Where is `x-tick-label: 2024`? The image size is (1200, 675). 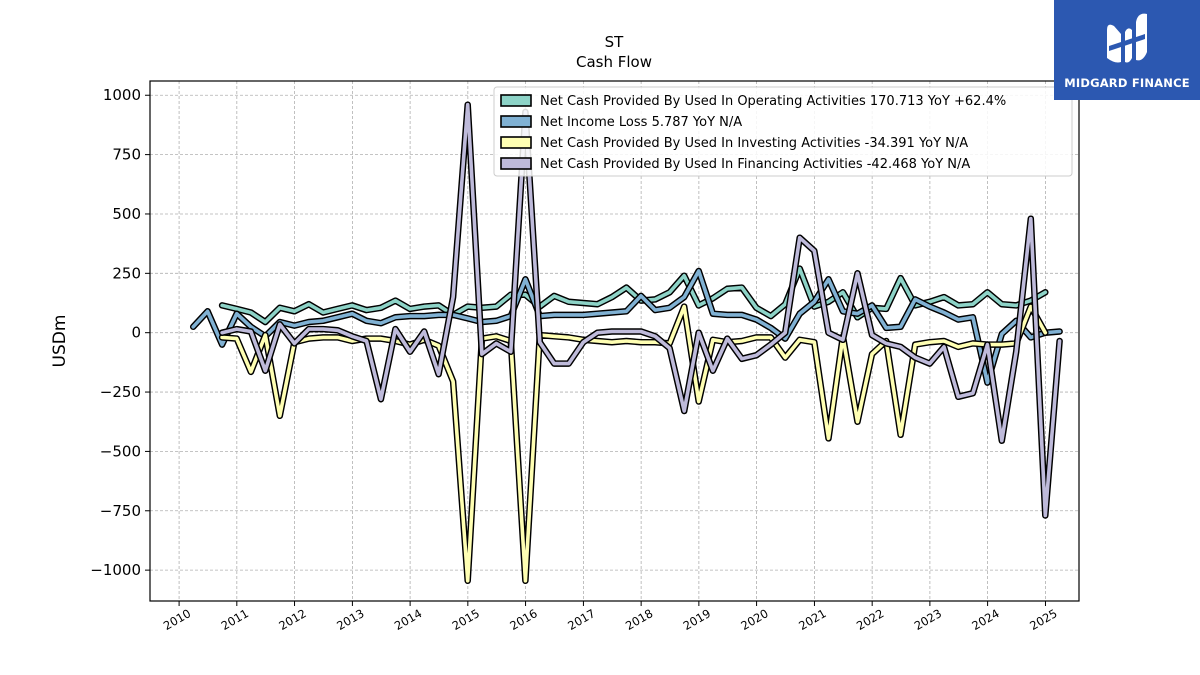
x-tick-label: 2024 is located at coordinates (985, 619).